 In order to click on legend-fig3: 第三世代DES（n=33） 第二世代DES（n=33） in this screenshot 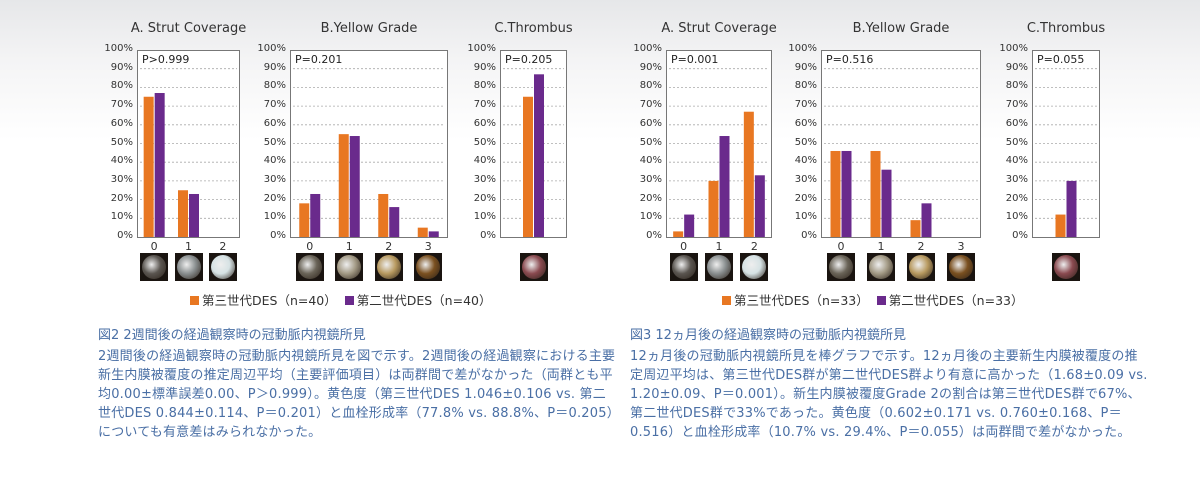, I will do `click(872, 299)`.